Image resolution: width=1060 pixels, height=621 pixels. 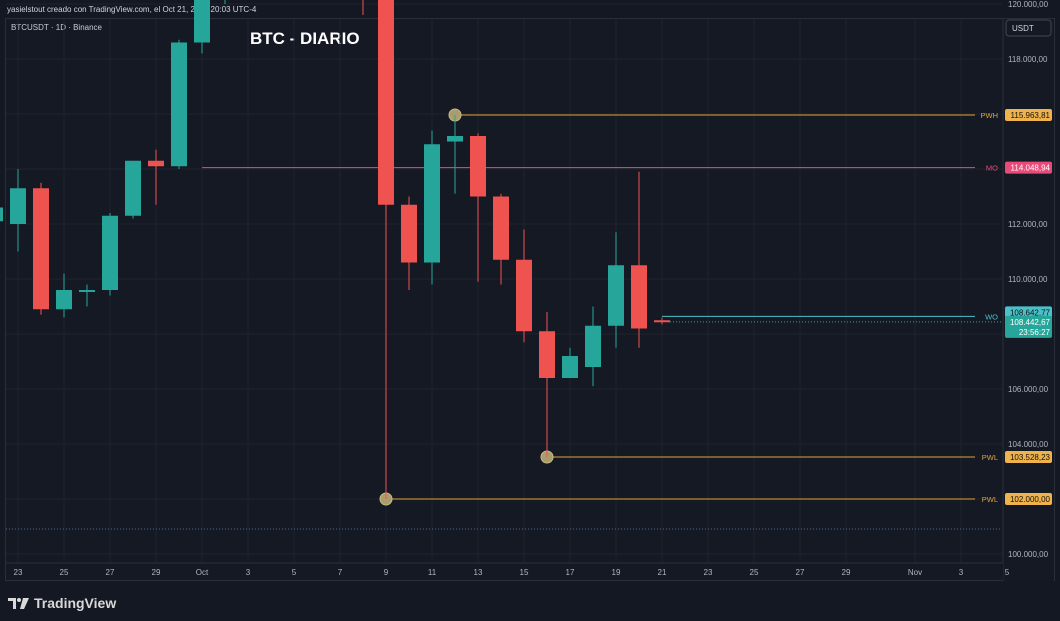 I want to click on x-tick-label: 15, so click(x=524, y=572).